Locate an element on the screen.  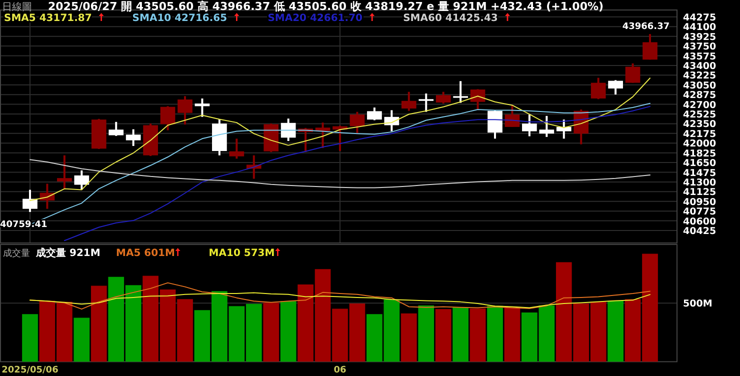
y-tick-label: 42700 is located at coordinates (699, 105).